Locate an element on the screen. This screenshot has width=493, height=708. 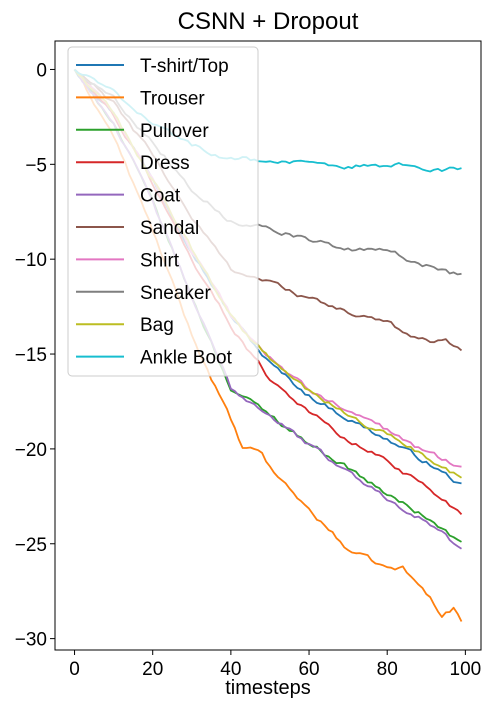
legend-label: T-shirt/Top is located at coordinates (184, 66).